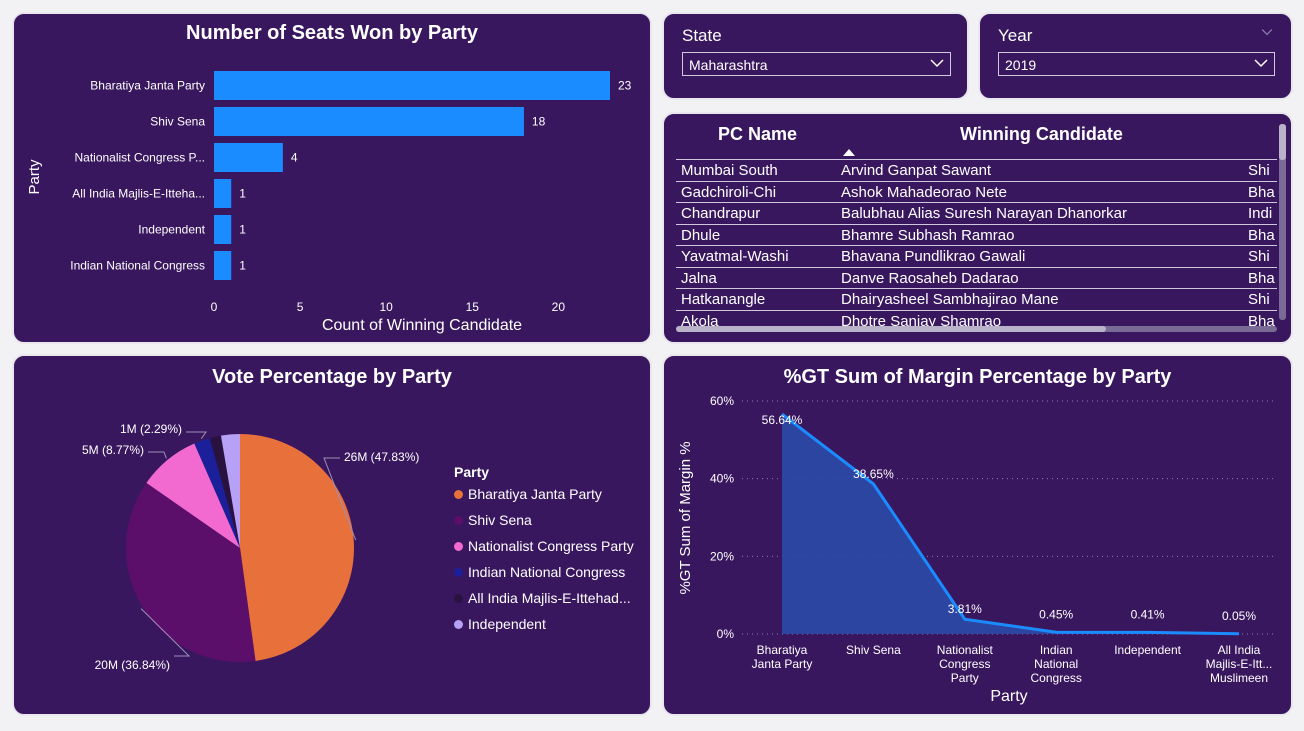 Image resolution: width=1304 pixels, height=731 pixels. Describe the element at coordinates (950, 299) in the screenshot. I see `candidate-cell: Dhairyasheel Sambhajirao Mane` at that location.